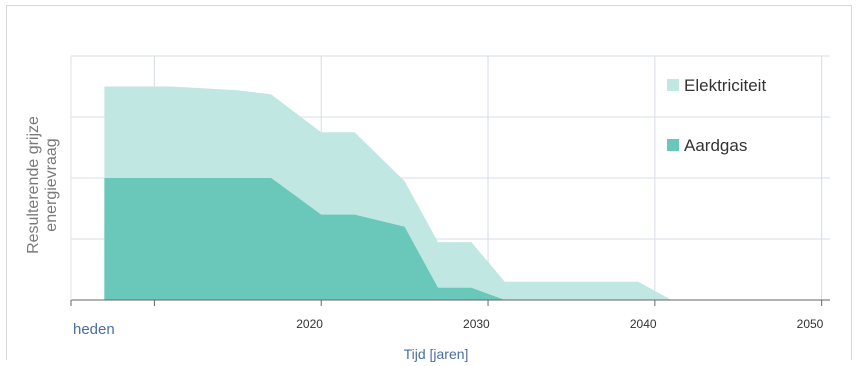 This screenshot has height=366, width=858. I want to click on legend-swatch-elektriciteit, so click(673, 85).